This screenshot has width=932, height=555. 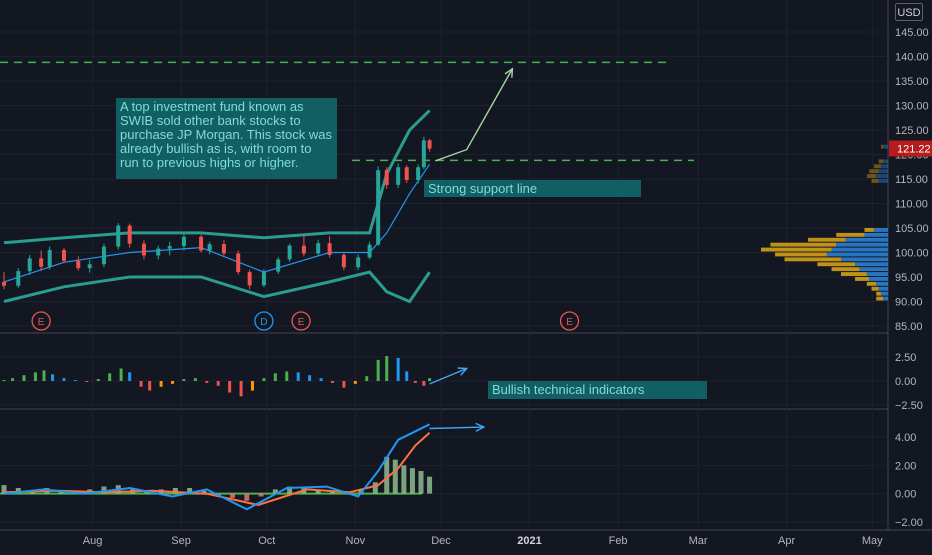 I want to click on time-tick-label: Nov, so click(x=356, y=541).